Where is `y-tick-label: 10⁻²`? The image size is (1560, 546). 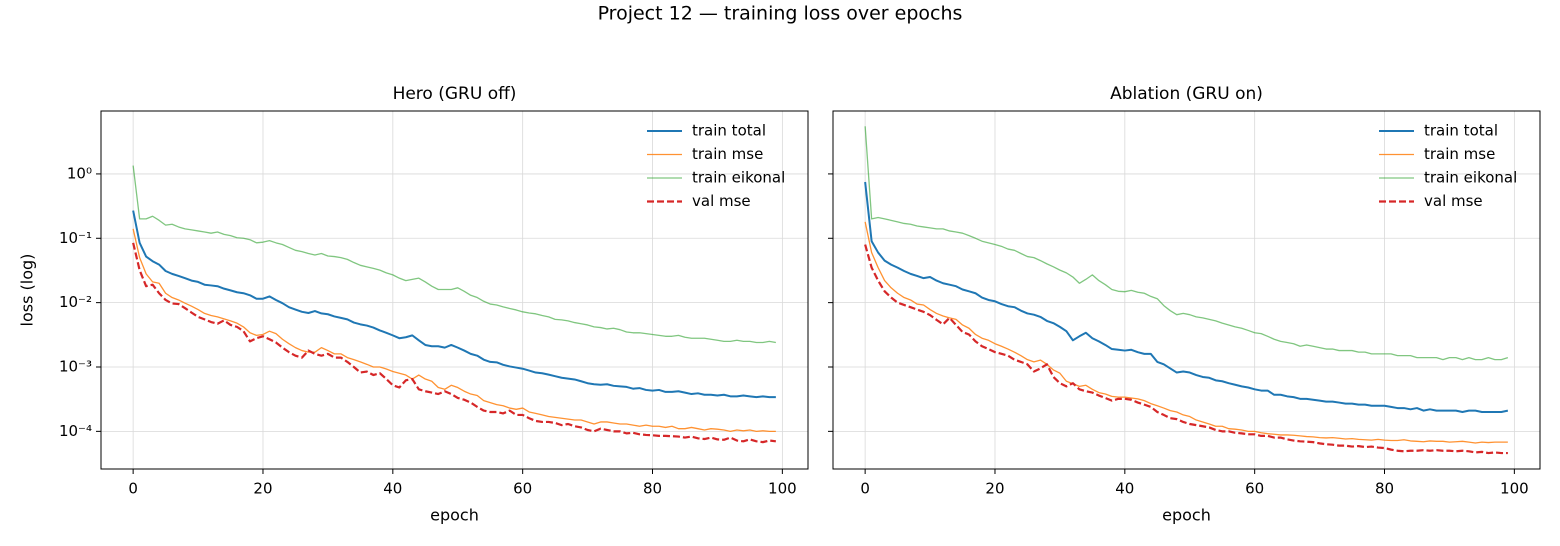 y-tick-label: 10⁻² is located at coordinates (75, 302).